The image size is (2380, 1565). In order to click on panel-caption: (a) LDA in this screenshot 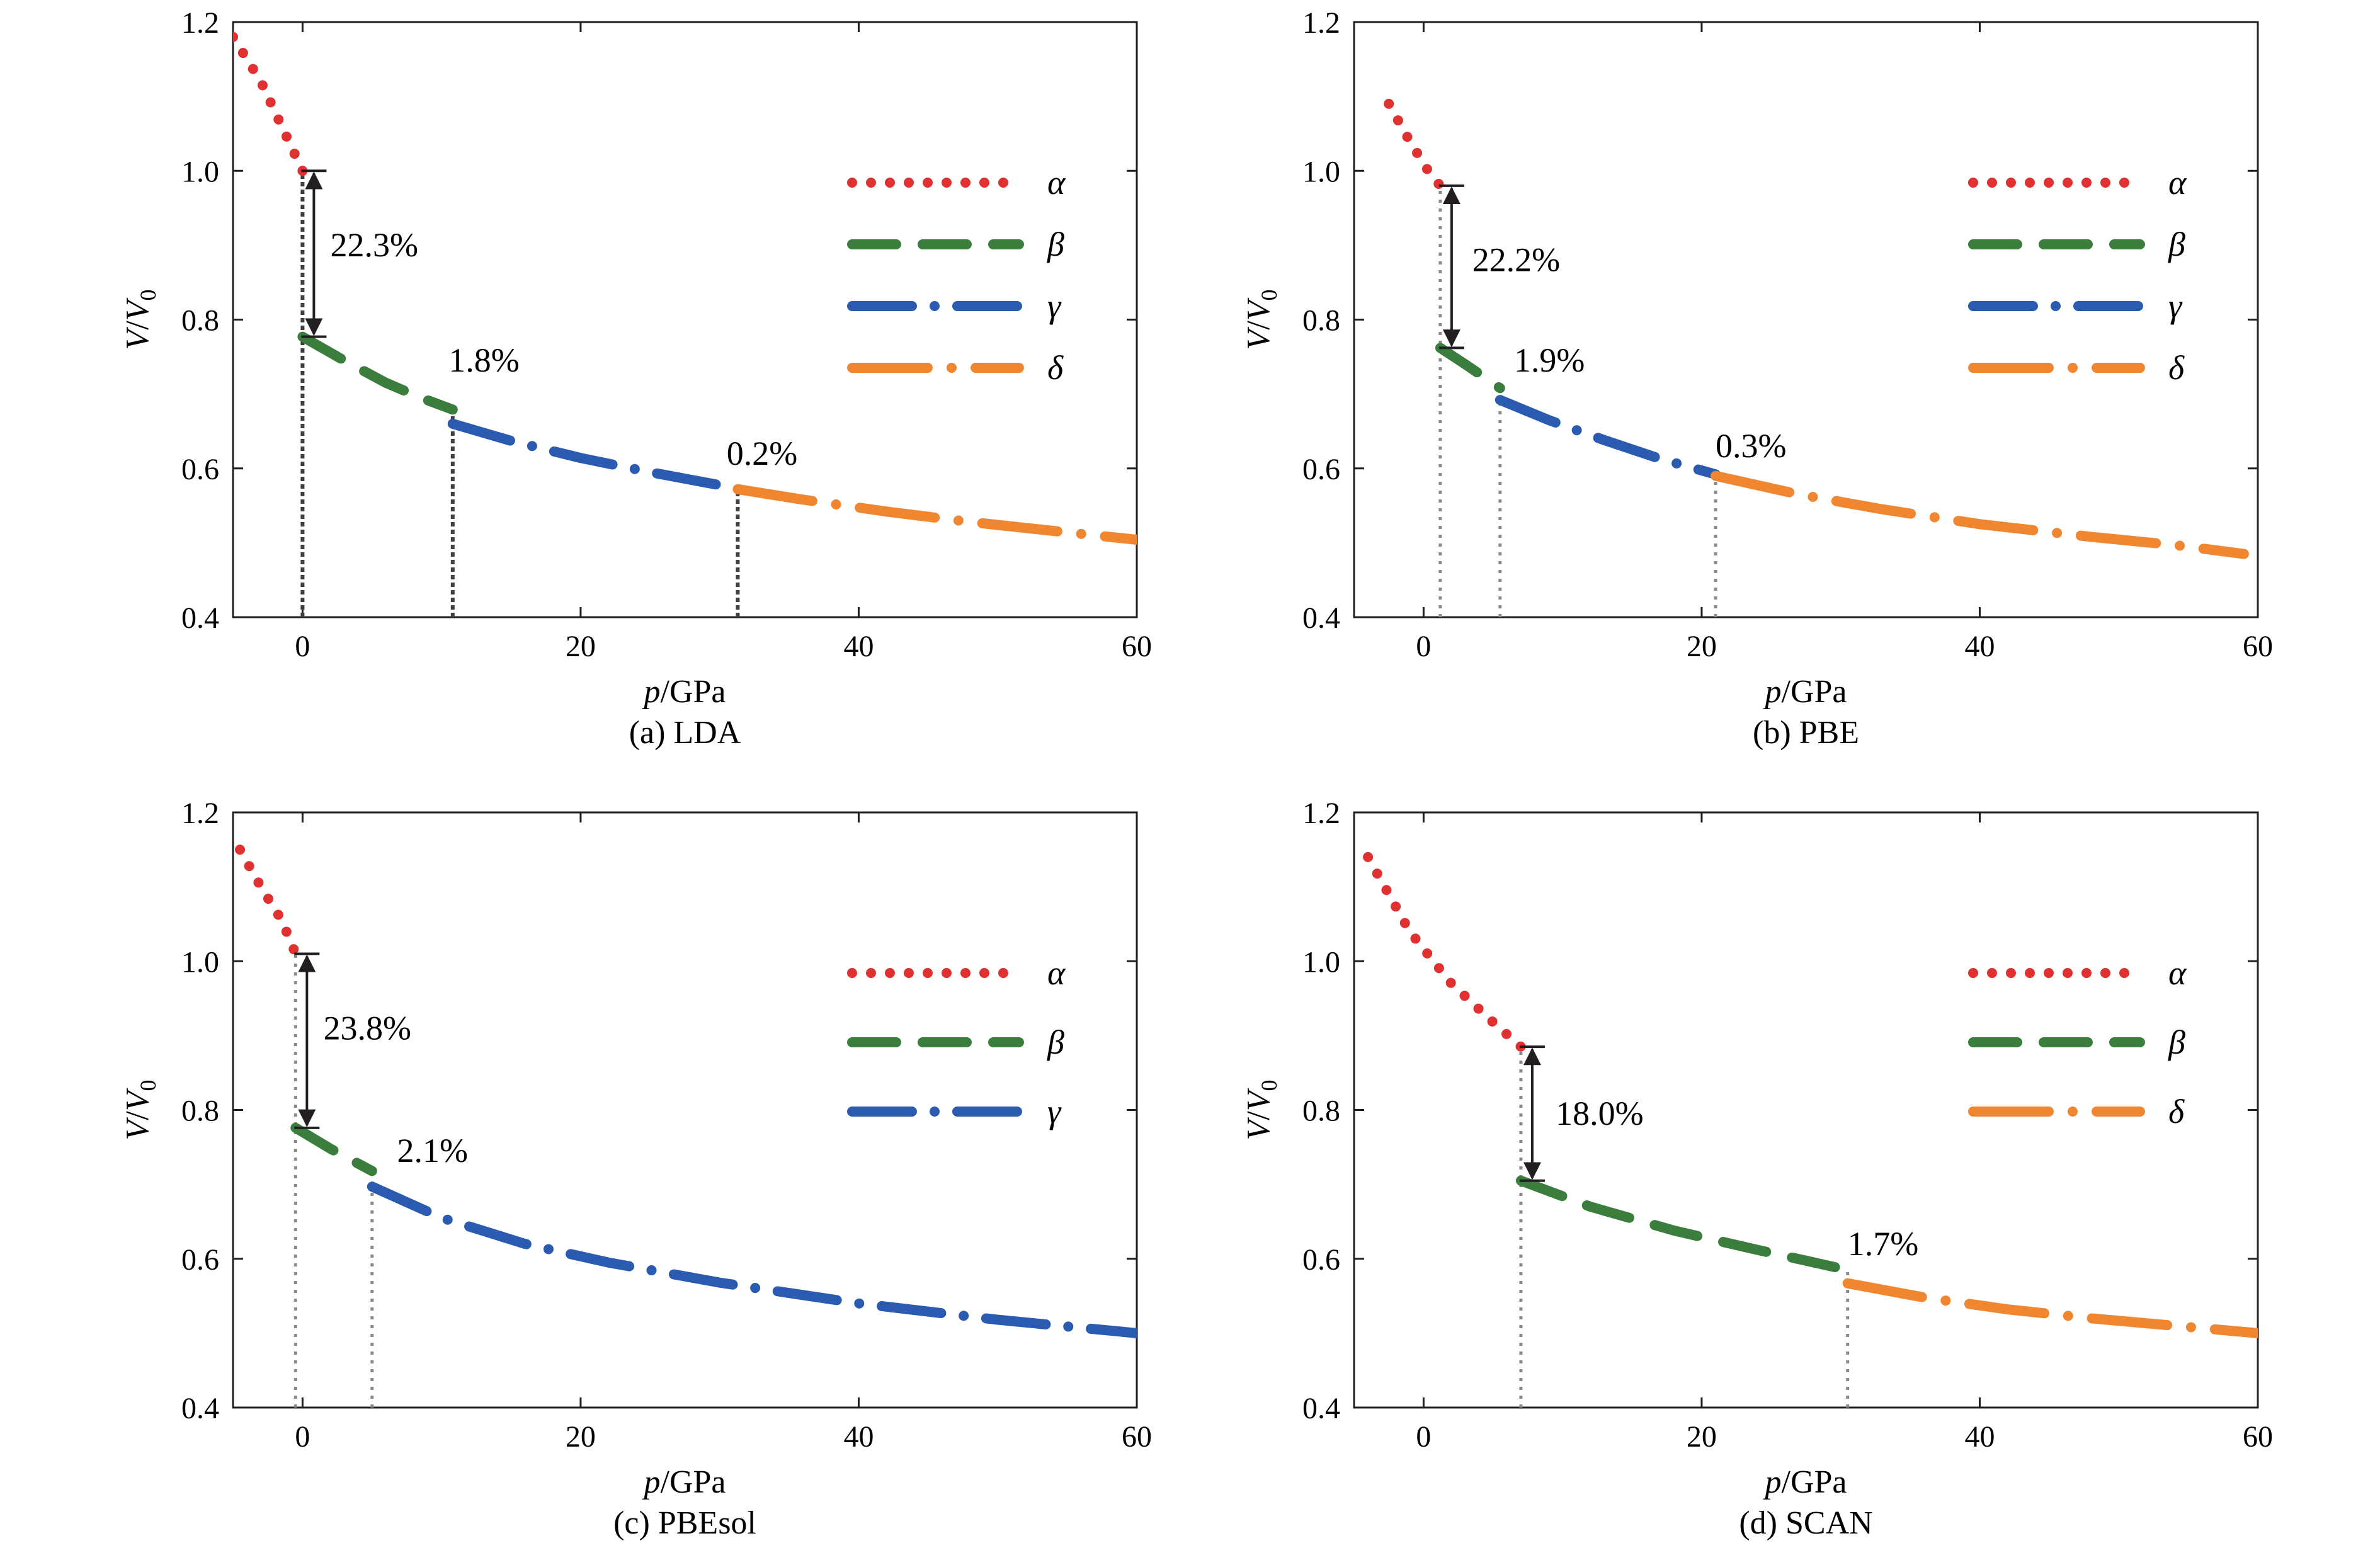, I will do `click(685, 733)`.